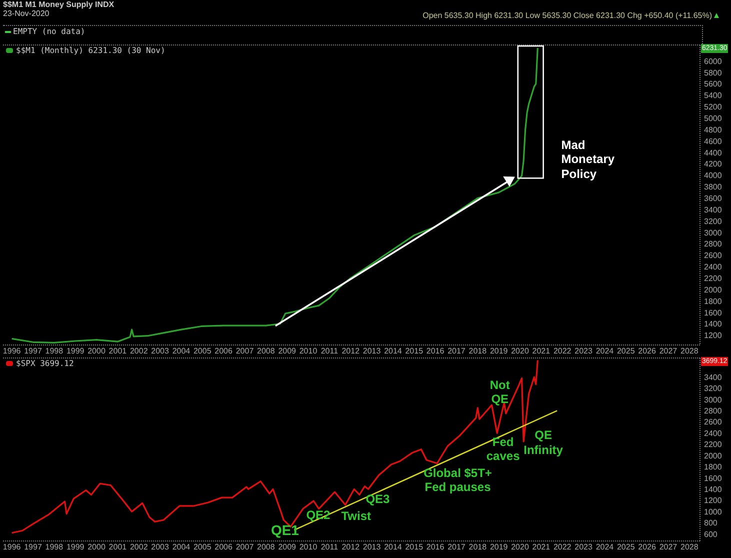 This screenshot has width=731, height=558. What do you see at coordinates (713, 175) in the screenshot?
I see `y-tick-label: 4000` at bounding box center [713, 175].